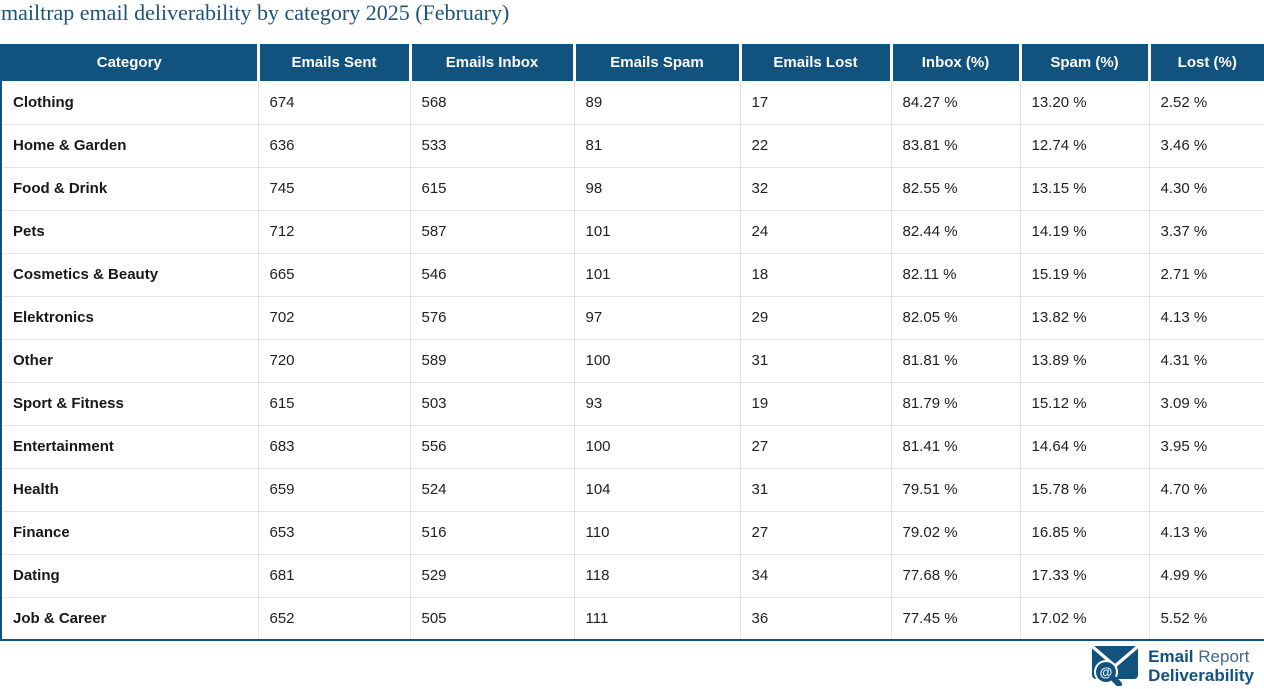 The width and height of the screenshot is (1264, 689). Describe the element at coordinates (956, 618) in the screenshot. I see `cell-inbox: 77.45 %` at that location.